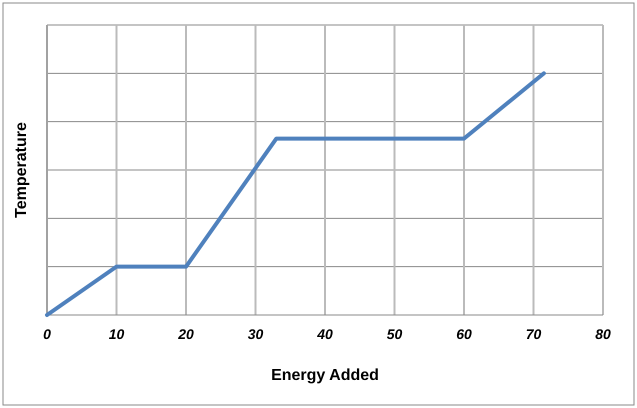 This screenshot has width=637, height=408. What do you see at coordinates (534, 334) in the screenshot?
I see `x-tick-label: 70` at bounding box center [534, 334].